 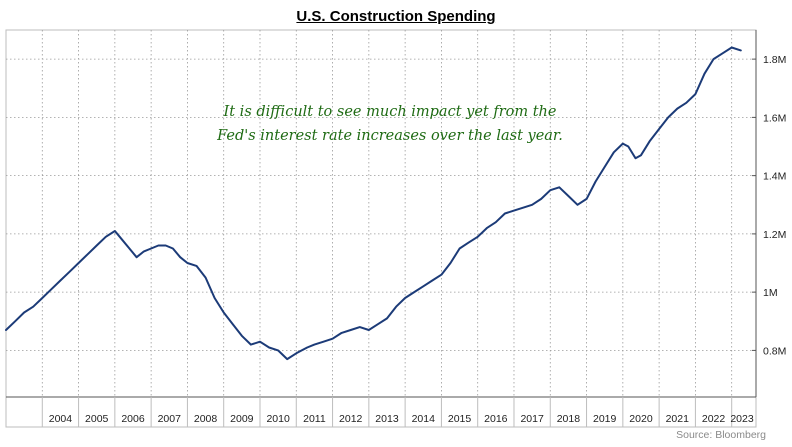 What do you see at coordinates (721, 435) in the screenshot?
I see `source-note: Source: Bloomberg` at bounding box center [721, 435].